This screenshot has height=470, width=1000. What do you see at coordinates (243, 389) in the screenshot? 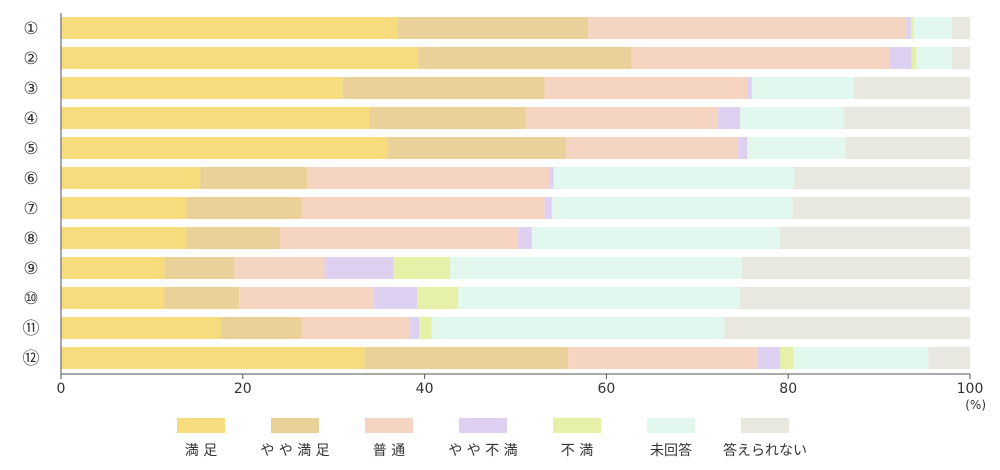
I see `x-tick-label: 20` at bounding box center [243, 389].